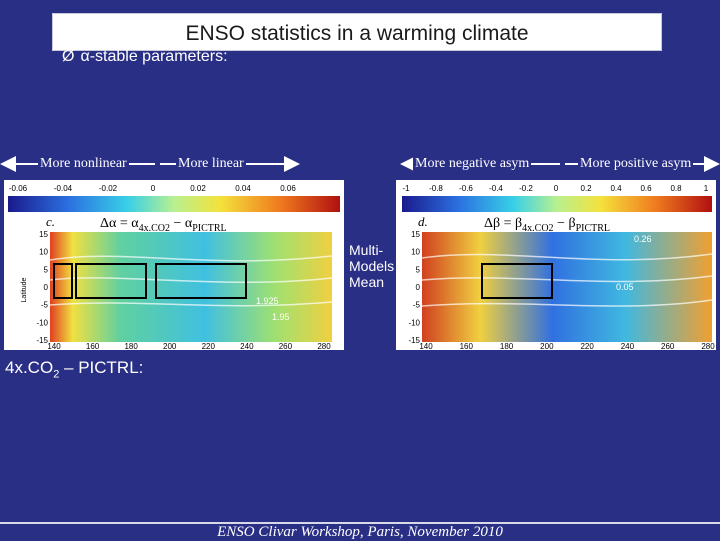 The image size is (720, 541). I want to click on right-formula: Δβ = β4x.CO2 − βPICTRL, so click(547, 225).